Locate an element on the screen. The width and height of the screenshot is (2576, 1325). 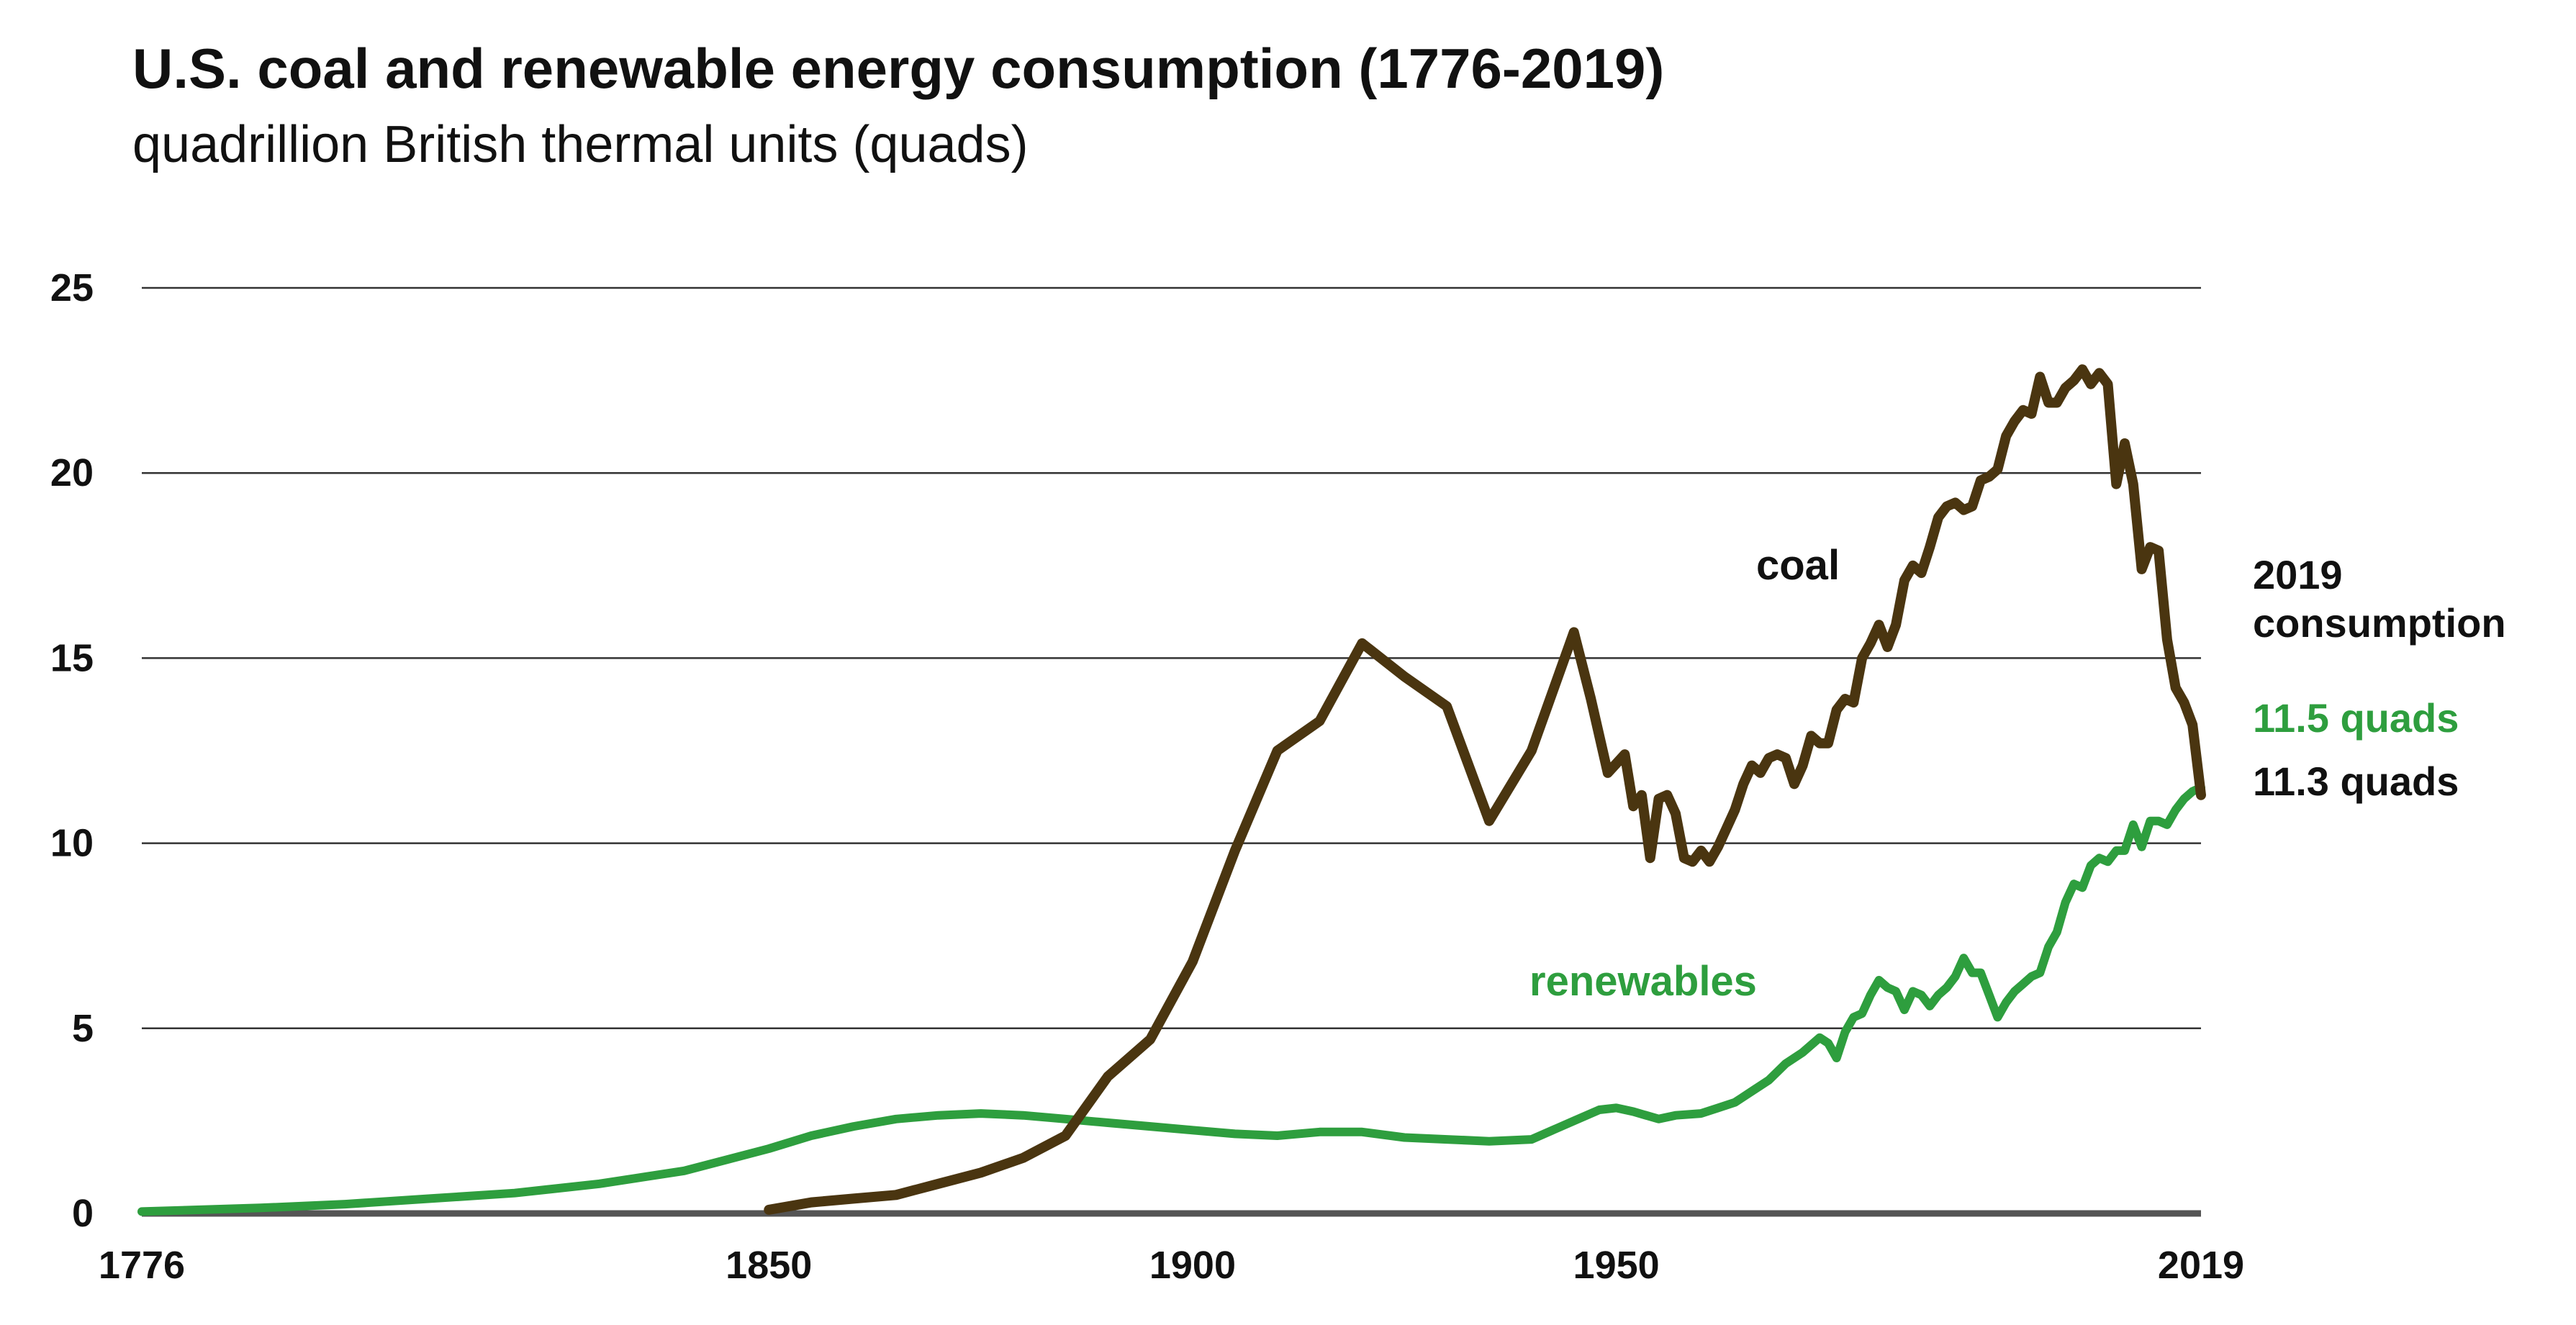
y-tick-label-10: 10 is located at coordinates (72, 843).